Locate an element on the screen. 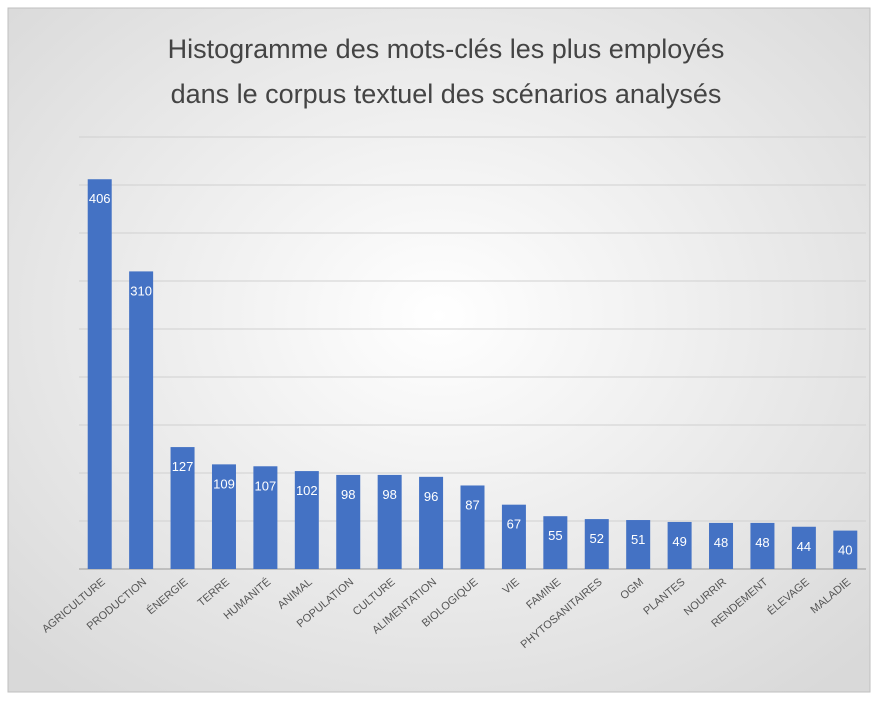  value-label: 40 is located at coordinates (845, 550).